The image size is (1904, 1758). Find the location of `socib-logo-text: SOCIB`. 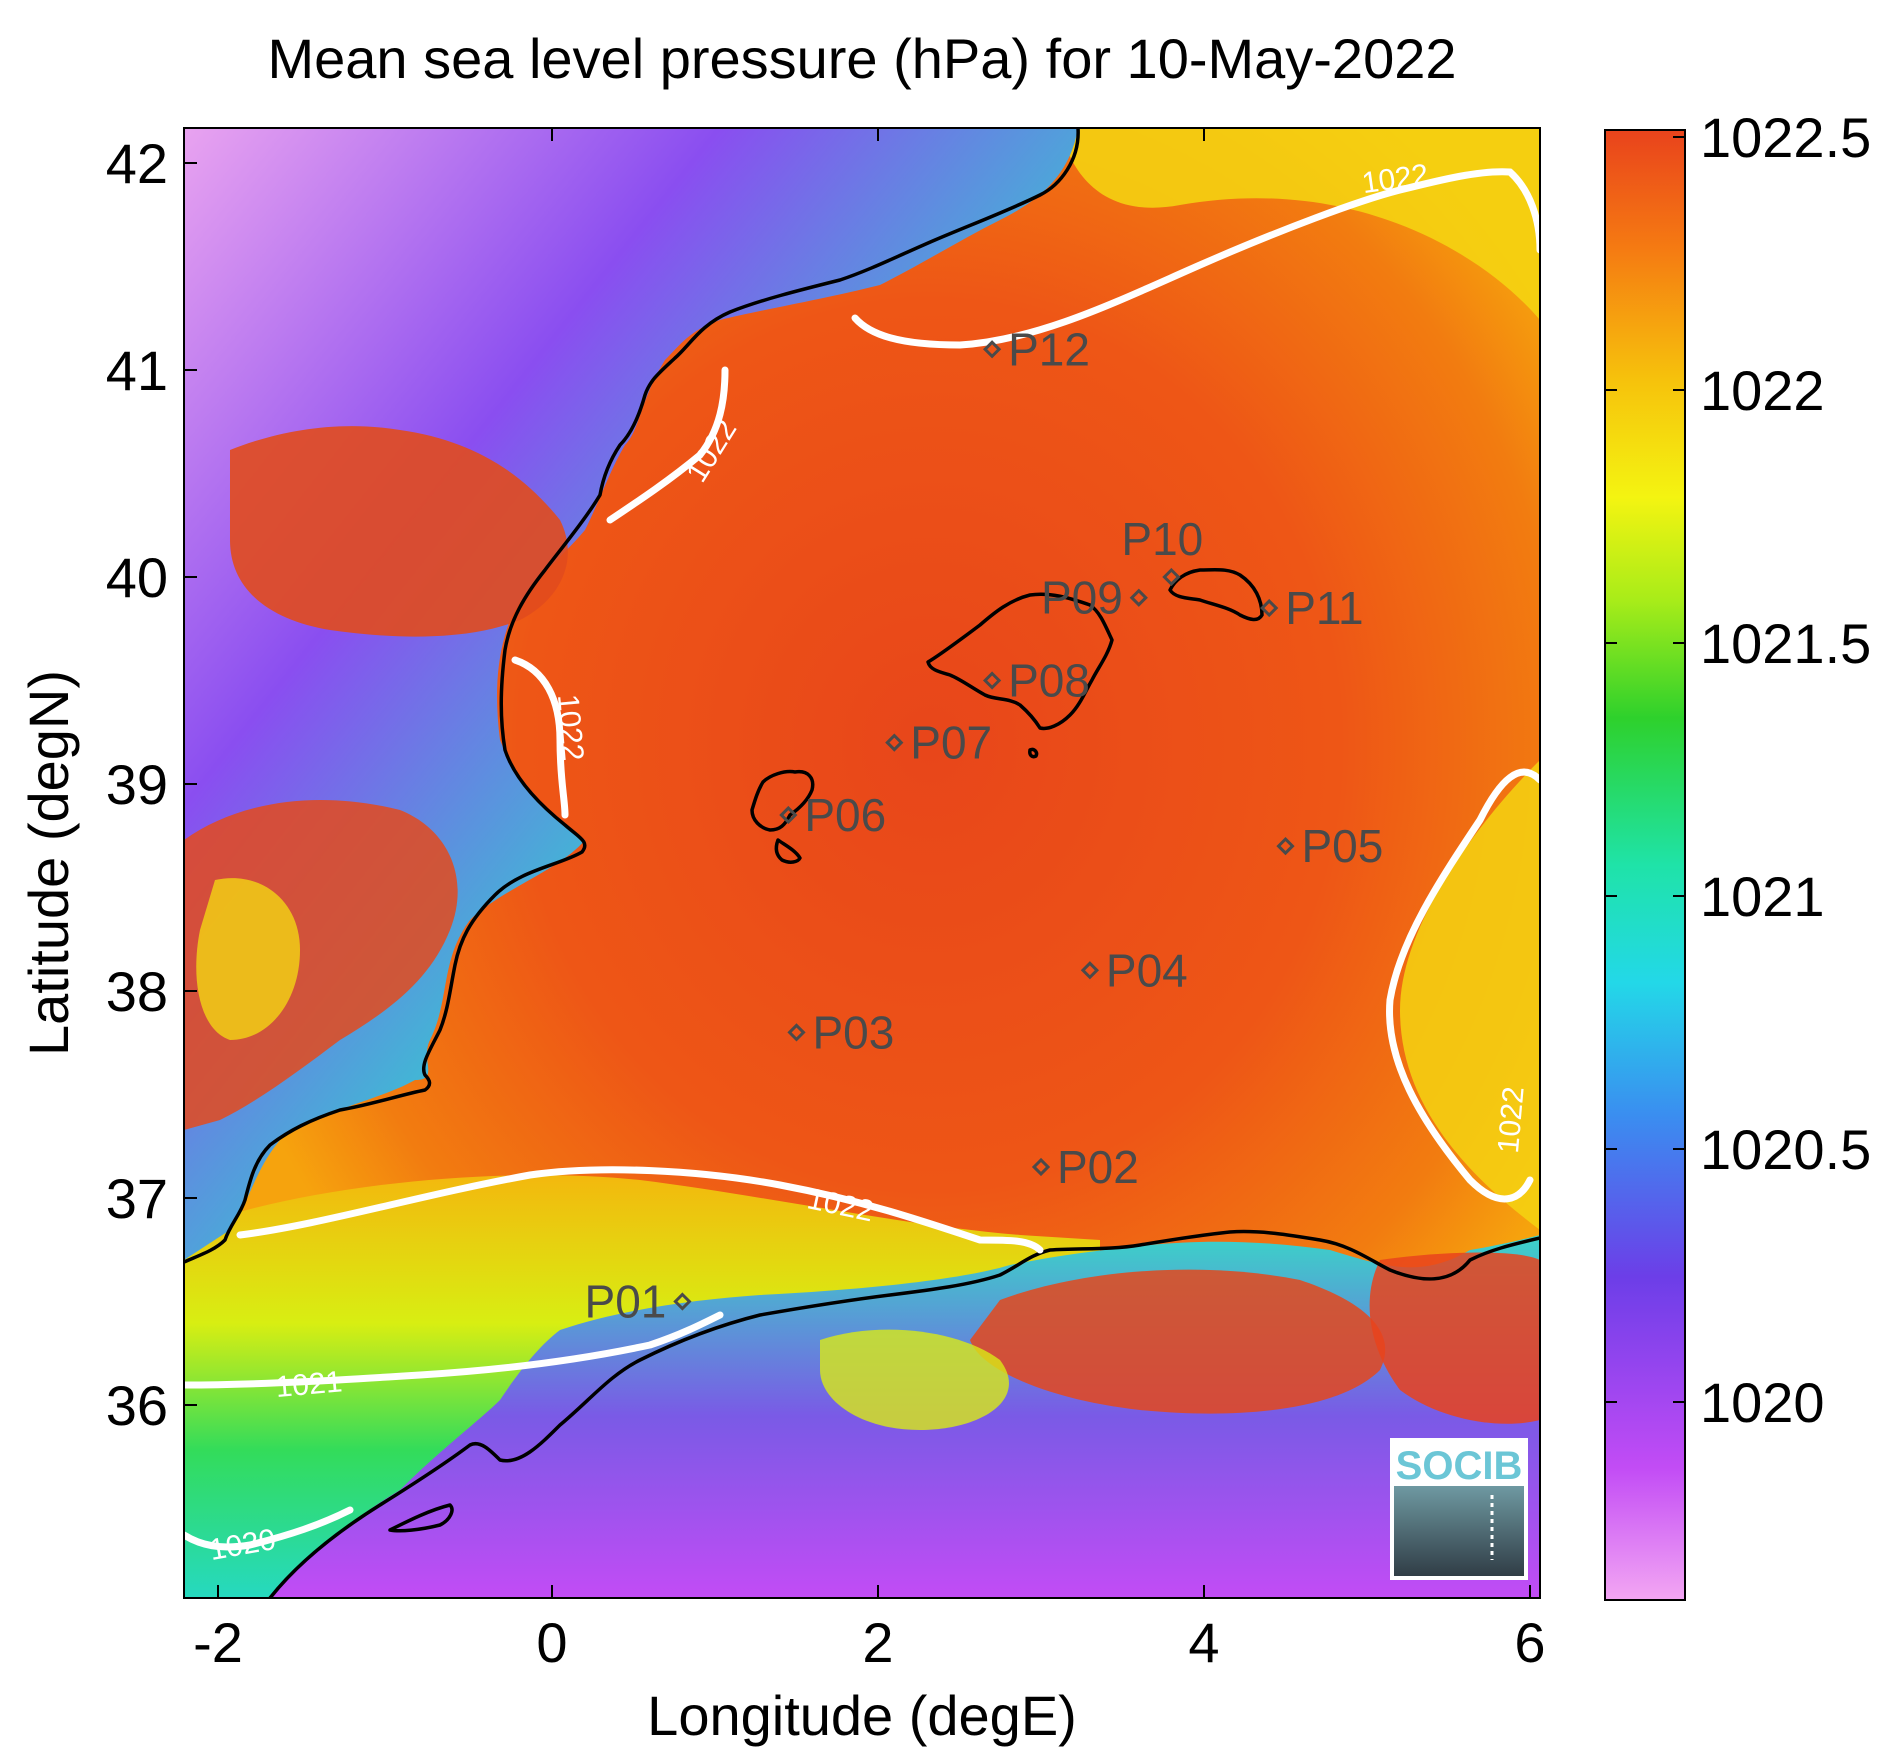

socib-logo-text: SOCIB is located at coordinates (1459, 1466).